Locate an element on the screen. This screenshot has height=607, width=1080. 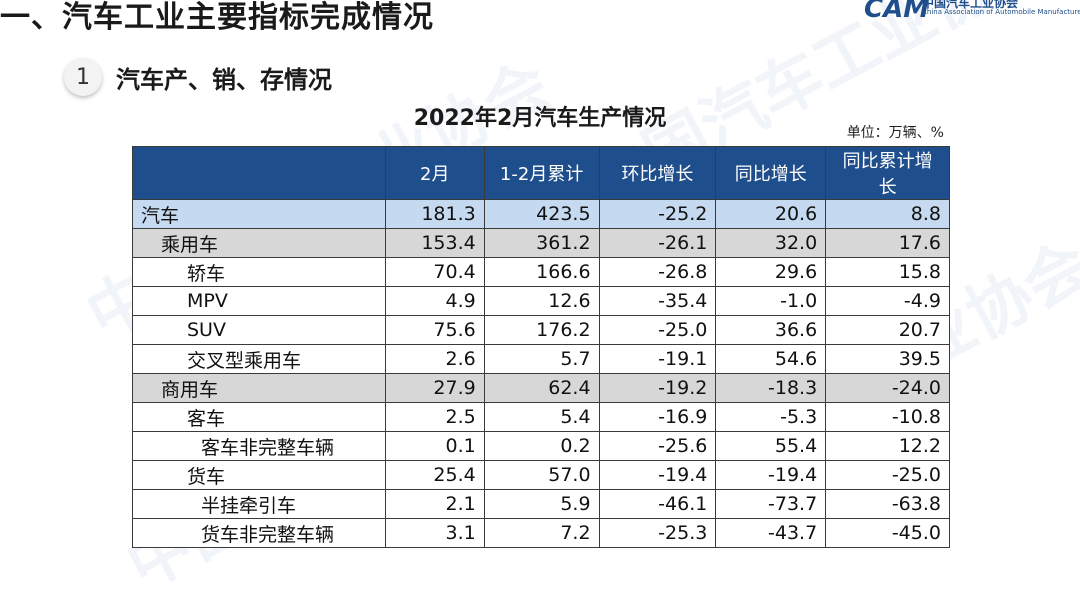
table-cell: 17.6 is located at coordinates (887, 243).